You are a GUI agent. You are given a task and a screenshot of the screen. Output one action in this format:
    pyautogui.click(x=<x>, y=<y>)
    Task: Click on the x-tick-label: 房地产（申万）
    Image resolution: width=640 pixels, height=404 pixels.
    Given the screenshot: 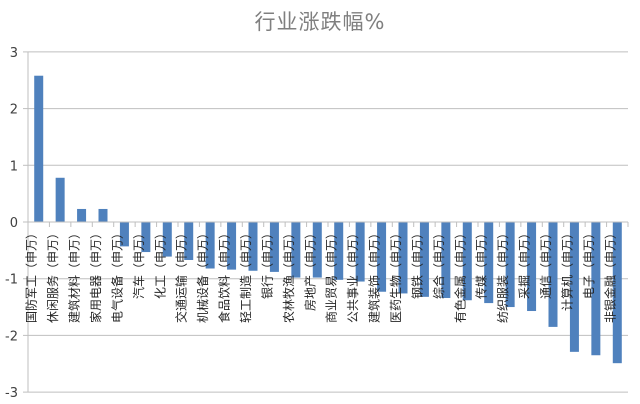 What is the action you would take?
    pyautogui.click(x=309, y=269)
    